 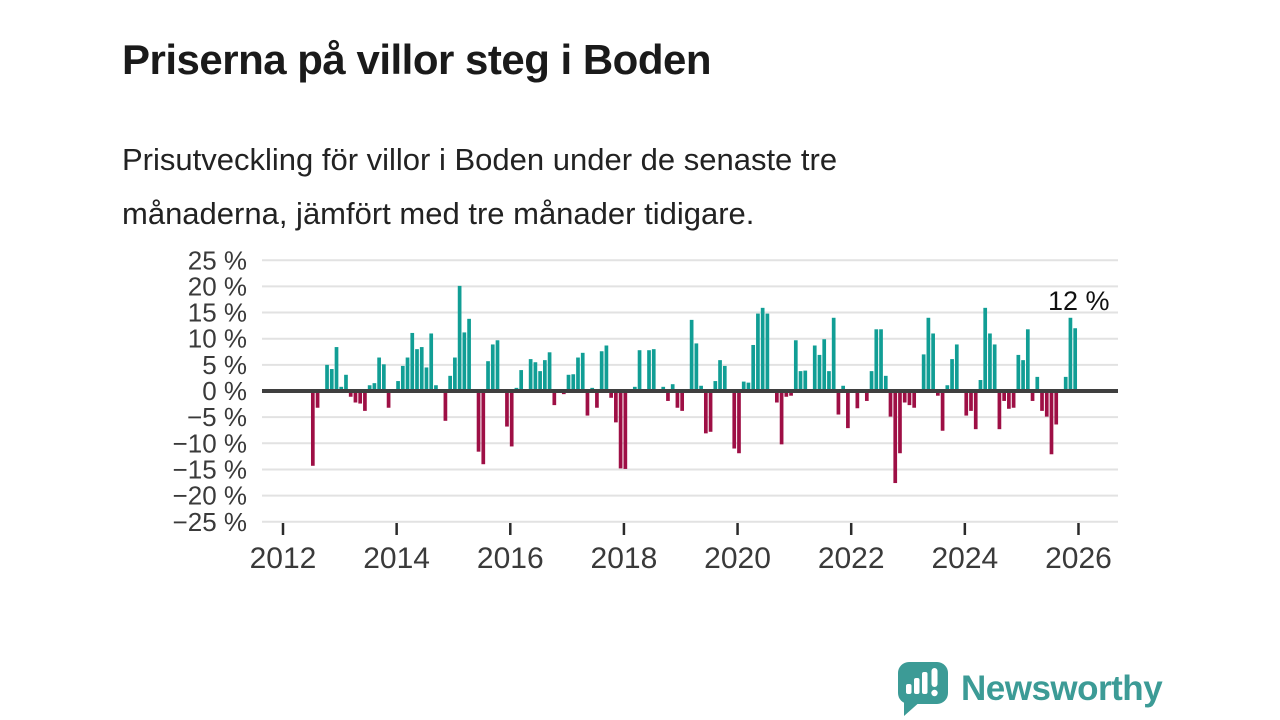 What do you see at coordinates (210, 496) in the screenshot?
I see `y-axis-label: −20 %` at bounding box center [210, 496].